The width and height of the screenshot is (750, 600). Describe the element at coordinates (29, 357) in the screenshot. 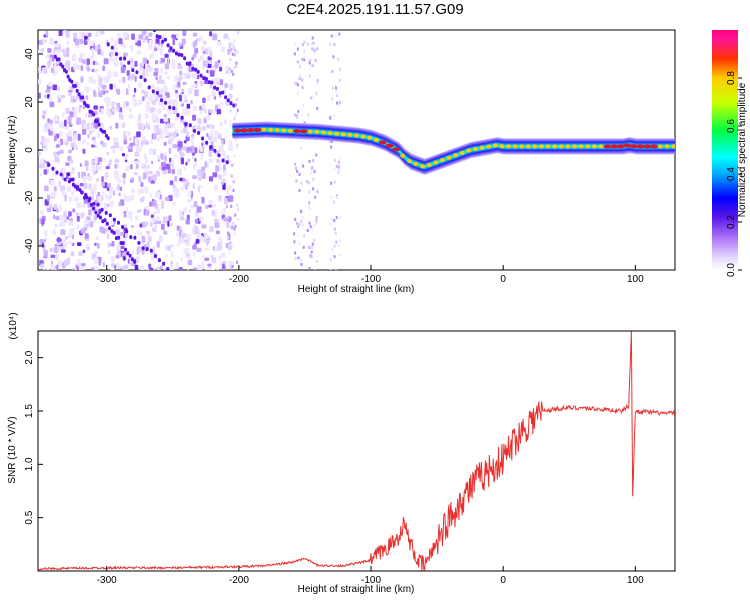

I see `bottom-ytick-label: 2.0` at that location.